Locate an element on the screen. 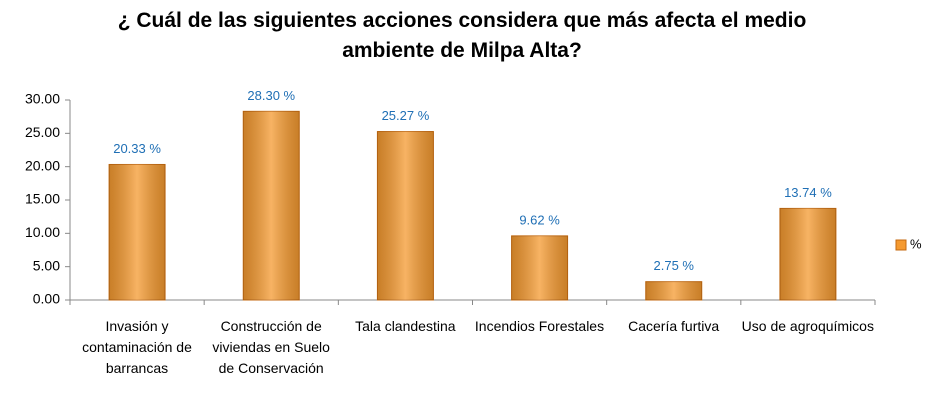 This screenshot has height=411, width=925. x-tick-label: Cacería furtiva is located at coordinates (674, 326).